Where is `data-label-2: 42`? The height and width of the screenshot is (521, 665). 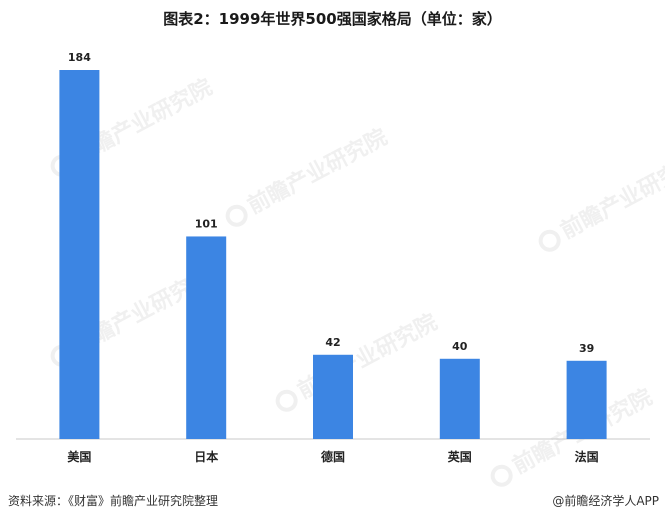
data-label-2: 42 is located at coordinates (332, 342).